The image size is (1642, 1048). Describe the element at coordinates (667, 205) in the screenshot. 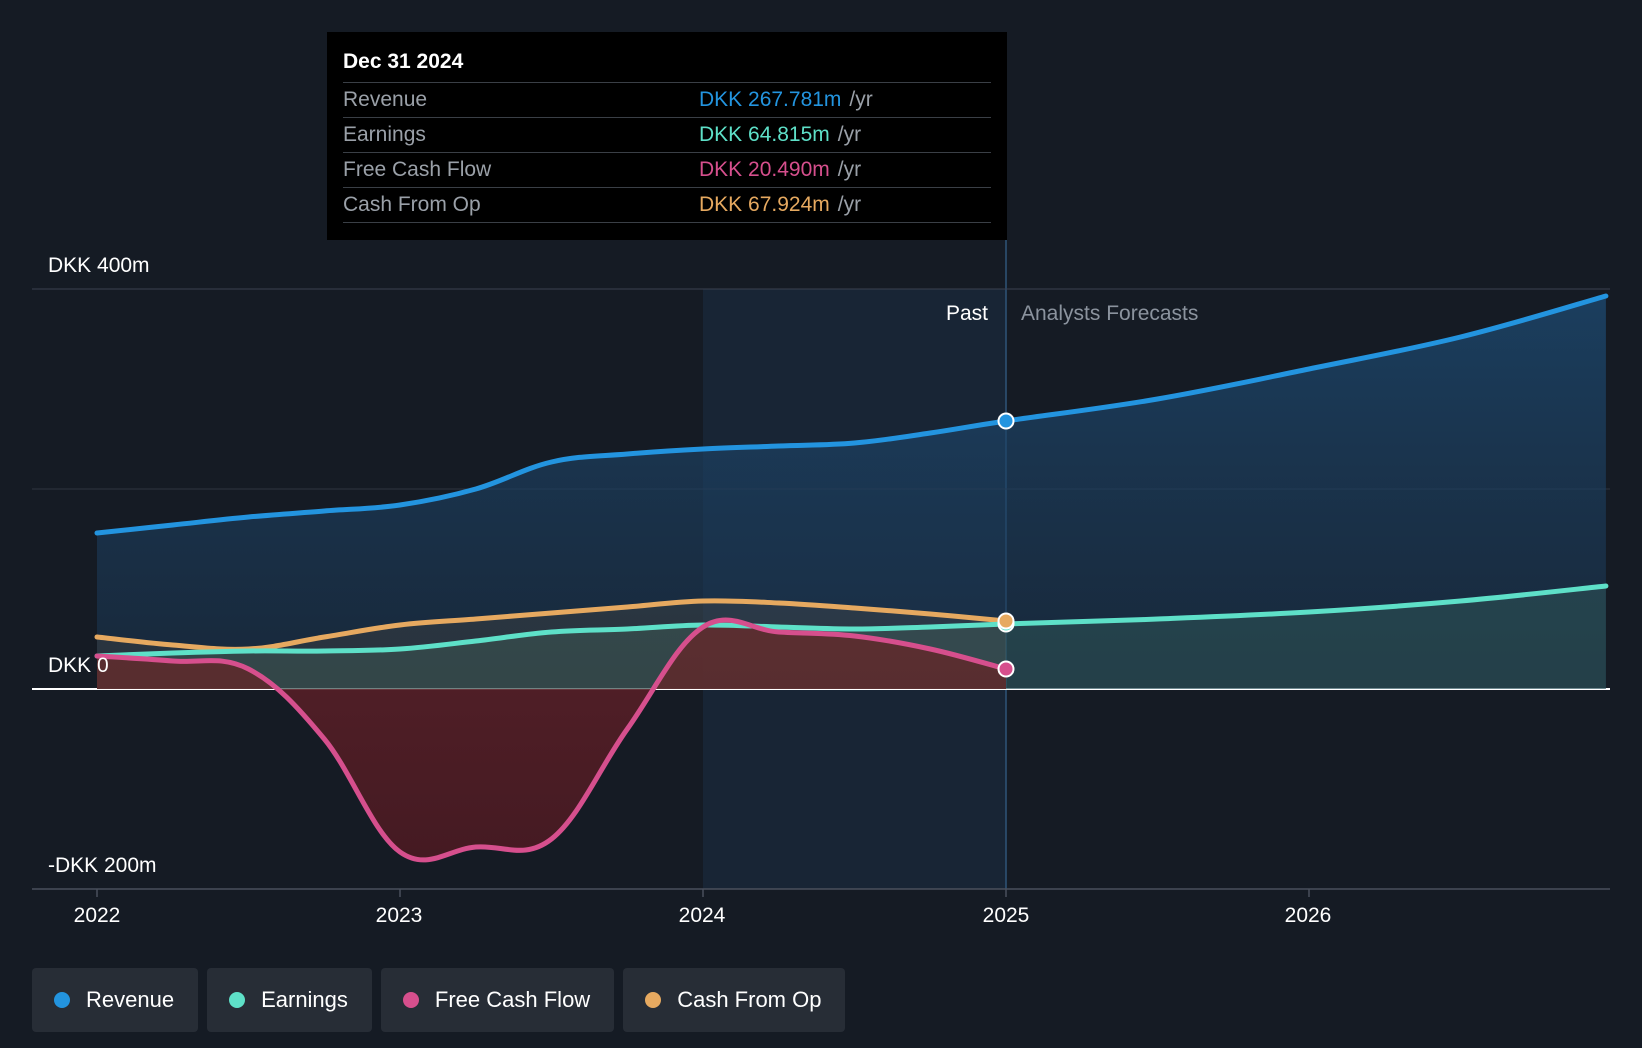

I see `tooltip-row-cash-from-op: Cash From Op DKK 67.924m /yr` at that location.